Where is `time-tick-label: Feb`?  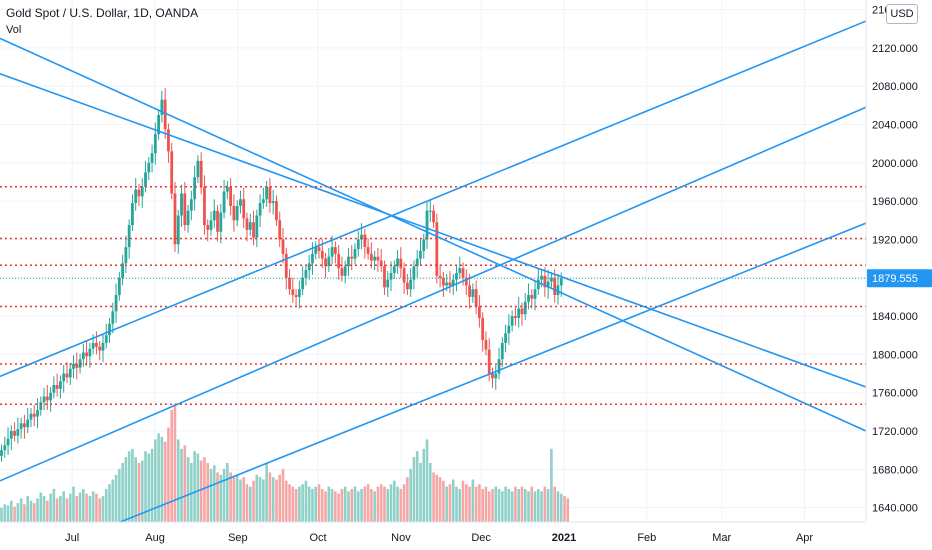
time-tick-label: Feb is located at coordinates (646, 538).